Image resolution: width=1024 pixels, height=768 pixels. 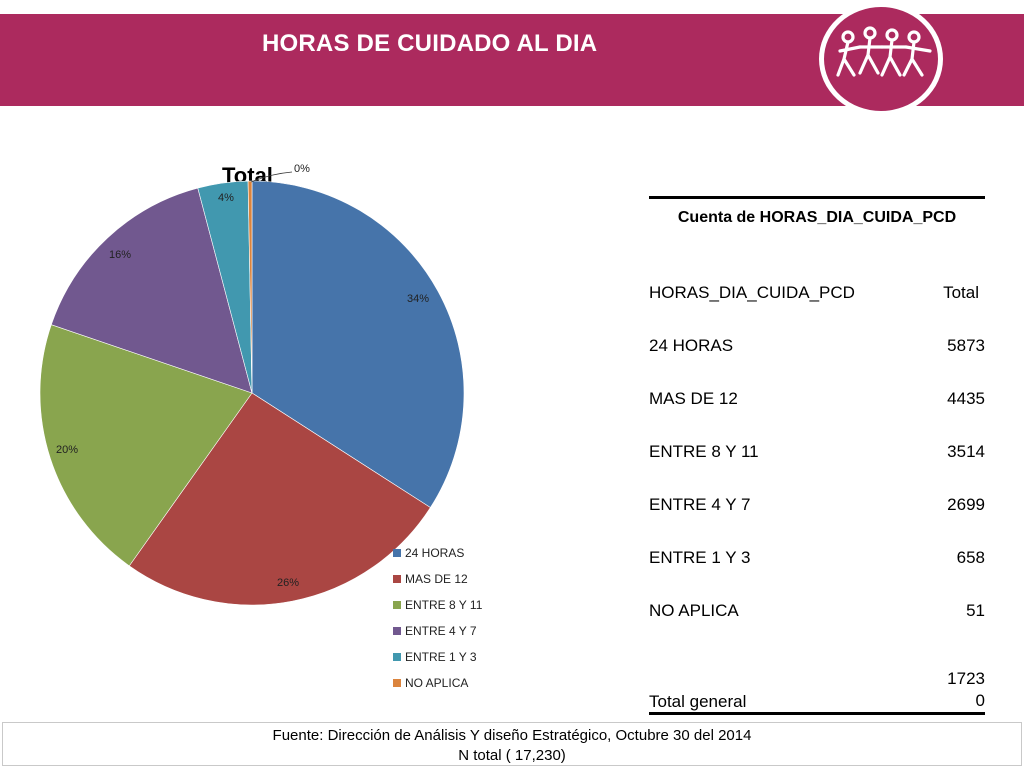 I want to click on legend-item: NO APLICA, so click(x=437, y=683).